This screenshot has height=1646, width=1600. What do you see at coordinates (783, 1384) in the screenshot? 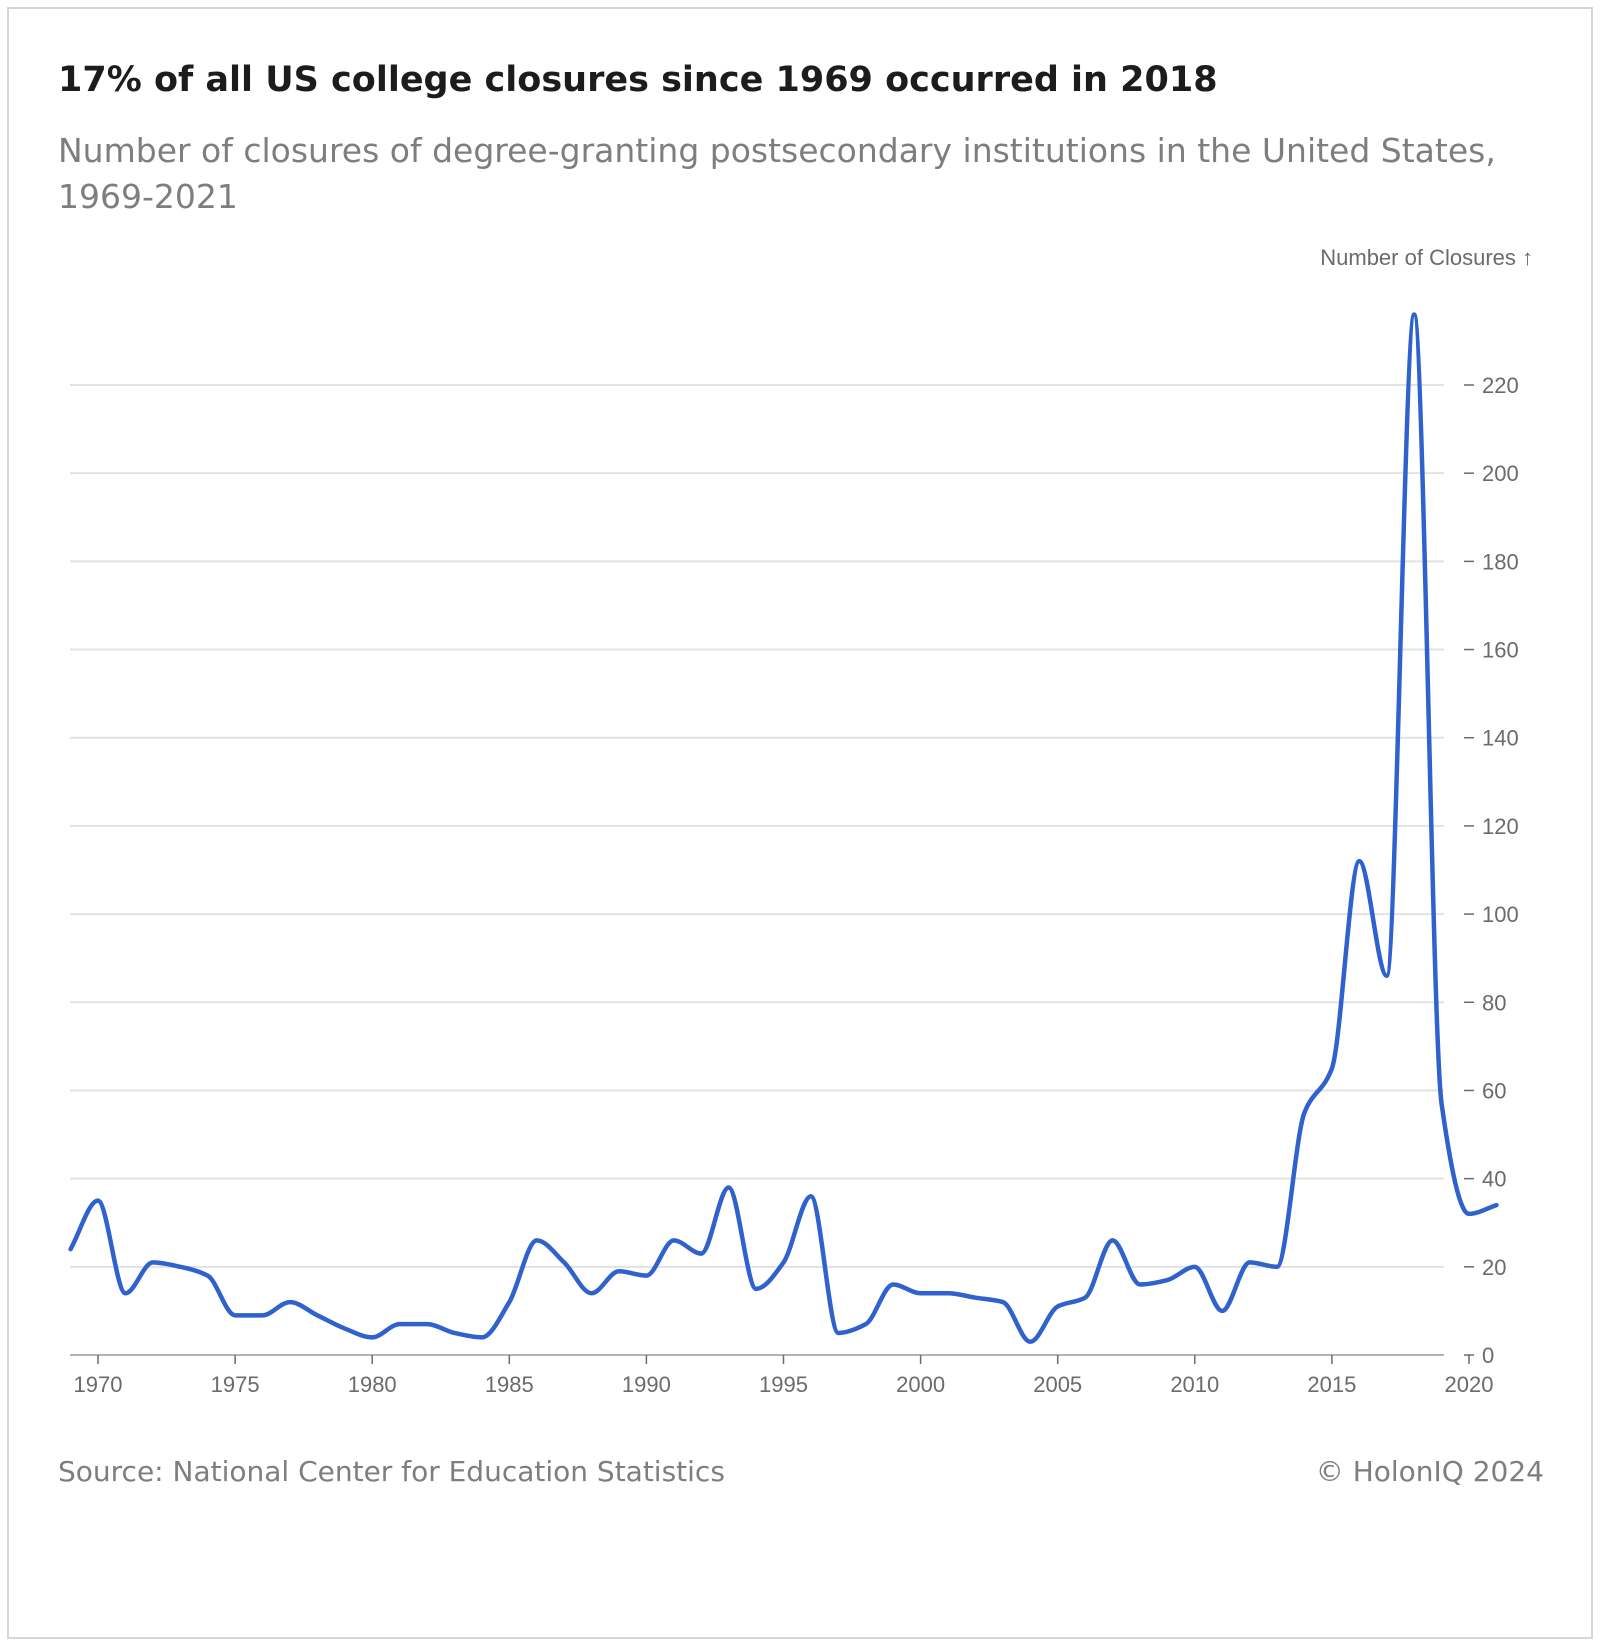
I see `x-tick-label-1995: 1995` at bounding box center [783, 1384].